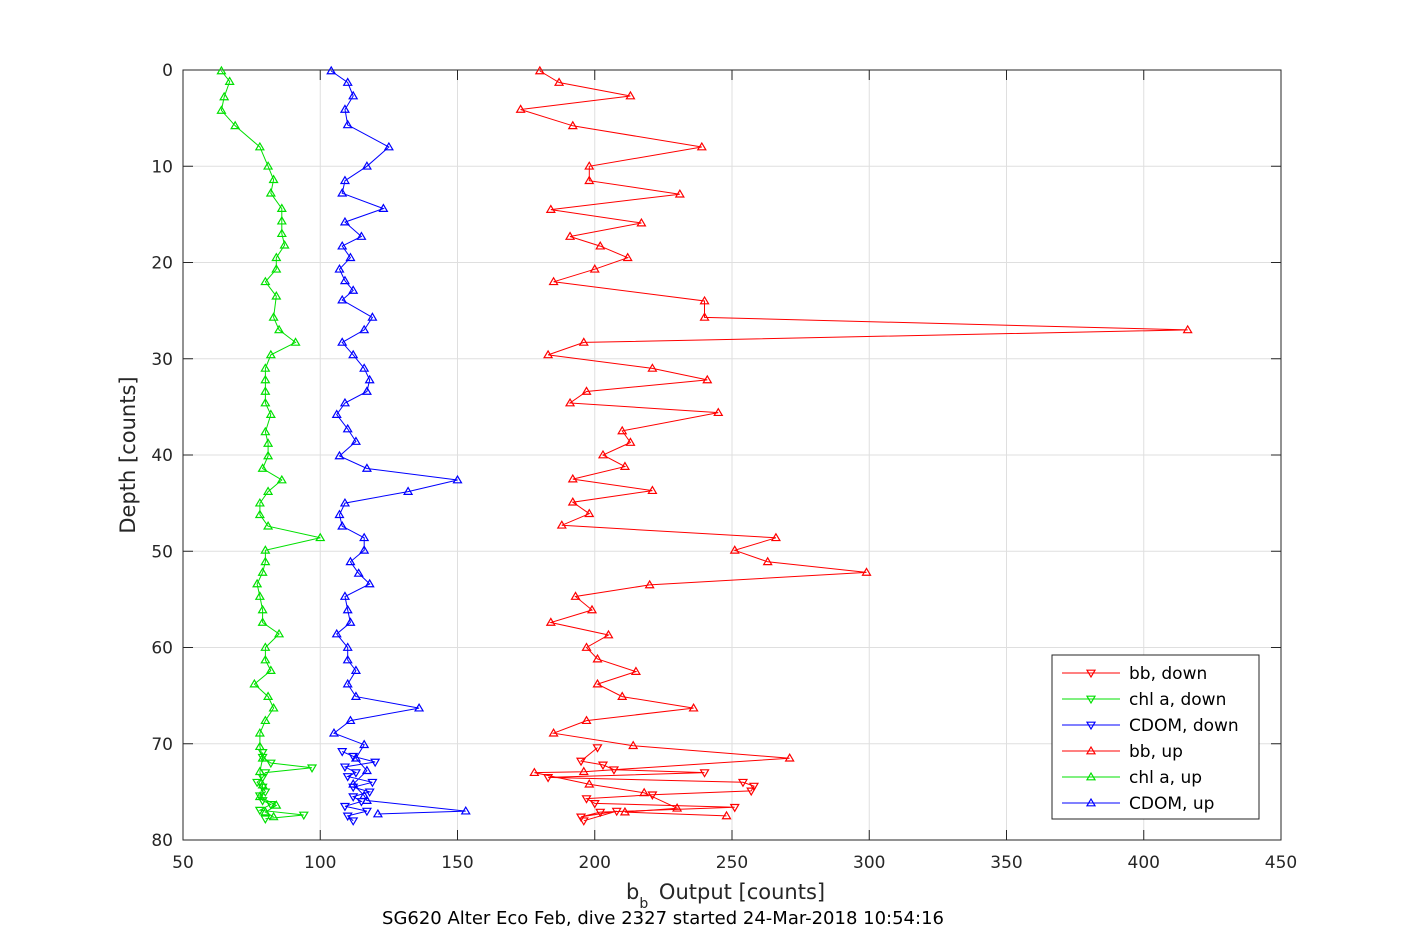 The width and height of the screenshot is (1417, 945). I want to click on legend-marker-chl-a-up, so click(1091, 776).